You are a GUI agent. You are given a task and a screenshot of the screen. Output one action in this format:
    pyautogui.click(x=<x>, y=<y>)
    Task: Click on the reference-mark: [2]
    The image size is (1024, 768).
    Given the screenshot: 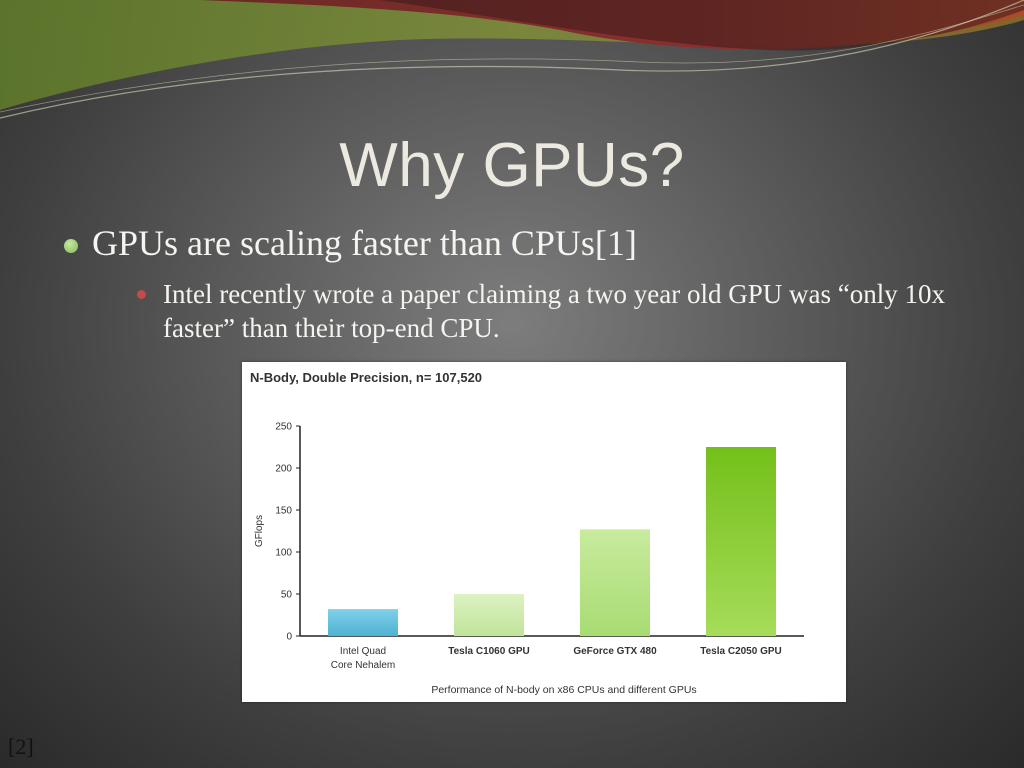 What is the action you would take?
    pyautogui.click(x=21, y=746)
    